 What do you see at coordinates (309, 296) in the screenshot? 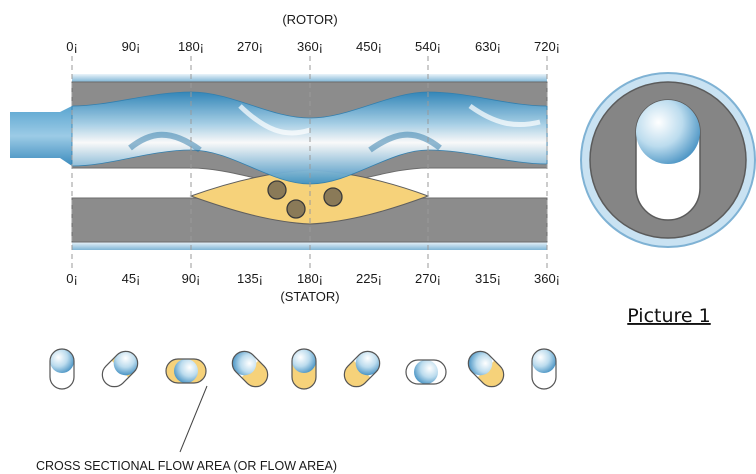
I see `stator-label: (STATOR)` at bounding box center [309, 296].